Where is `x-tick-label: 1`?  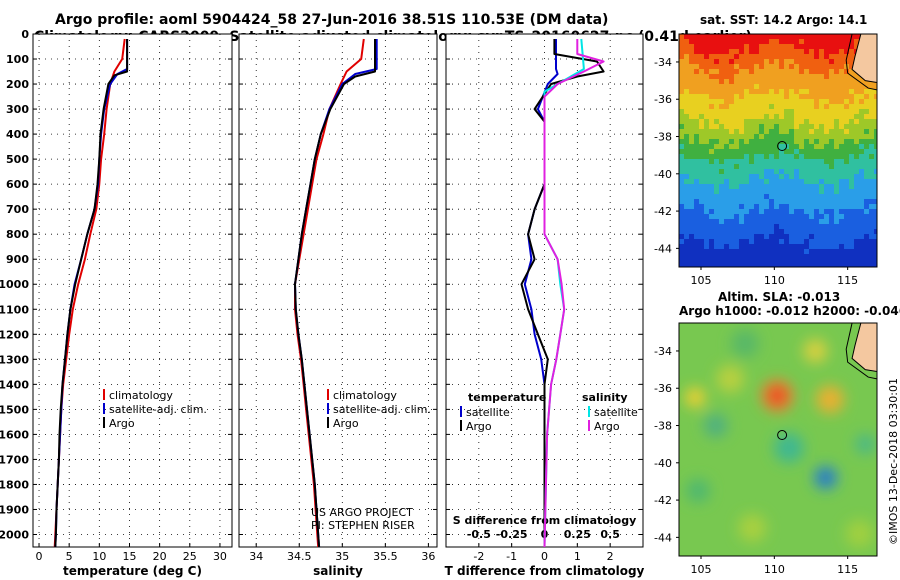
x-tick-label: 1 is located at coordinates (577, 556).